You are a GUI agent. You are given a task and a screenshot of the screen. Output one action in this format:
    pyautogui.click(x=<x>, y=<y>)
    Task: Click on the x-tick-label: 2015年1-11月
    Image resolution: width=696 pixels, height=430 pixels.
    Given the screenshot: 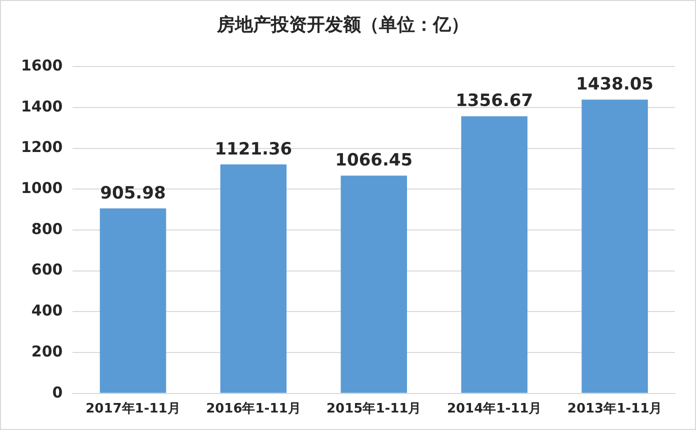 What is the action you would take?
    pyautogui.click(x=374, y=409)
    